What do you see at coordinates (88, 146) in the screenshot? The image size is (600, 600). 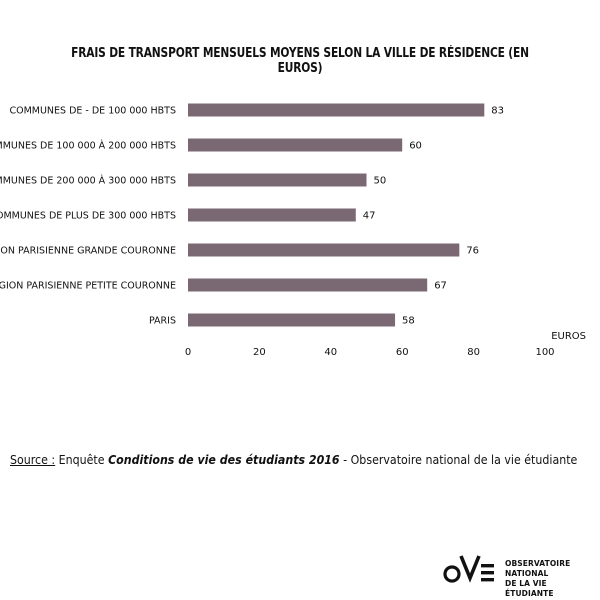 I see `category-label: COMMUNES DE 100 000 À 200 000 HBTS` at bounding box center [88, 146].